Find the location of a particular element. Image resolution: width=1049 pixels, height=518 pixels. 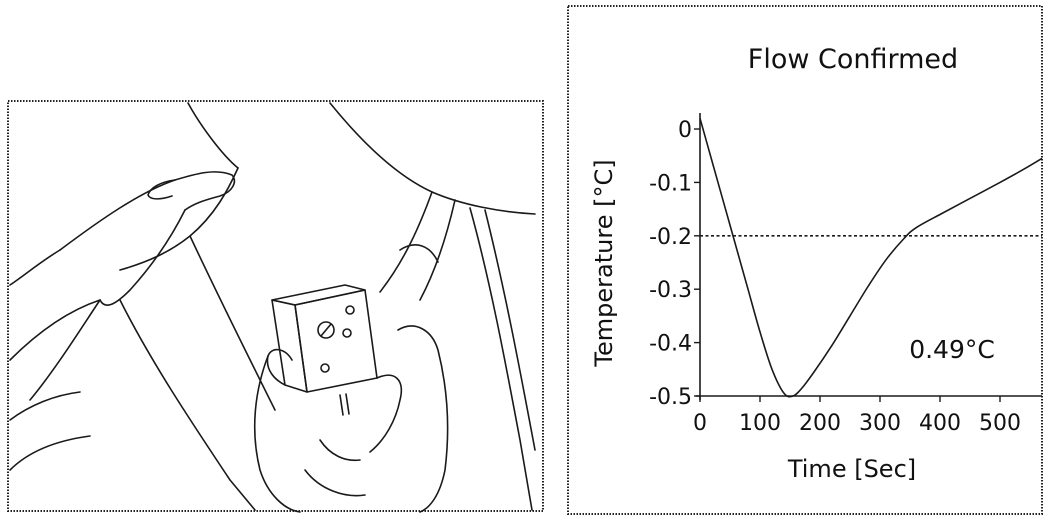

y-tick-label: -0.5 is located at coordinates (670, 397).